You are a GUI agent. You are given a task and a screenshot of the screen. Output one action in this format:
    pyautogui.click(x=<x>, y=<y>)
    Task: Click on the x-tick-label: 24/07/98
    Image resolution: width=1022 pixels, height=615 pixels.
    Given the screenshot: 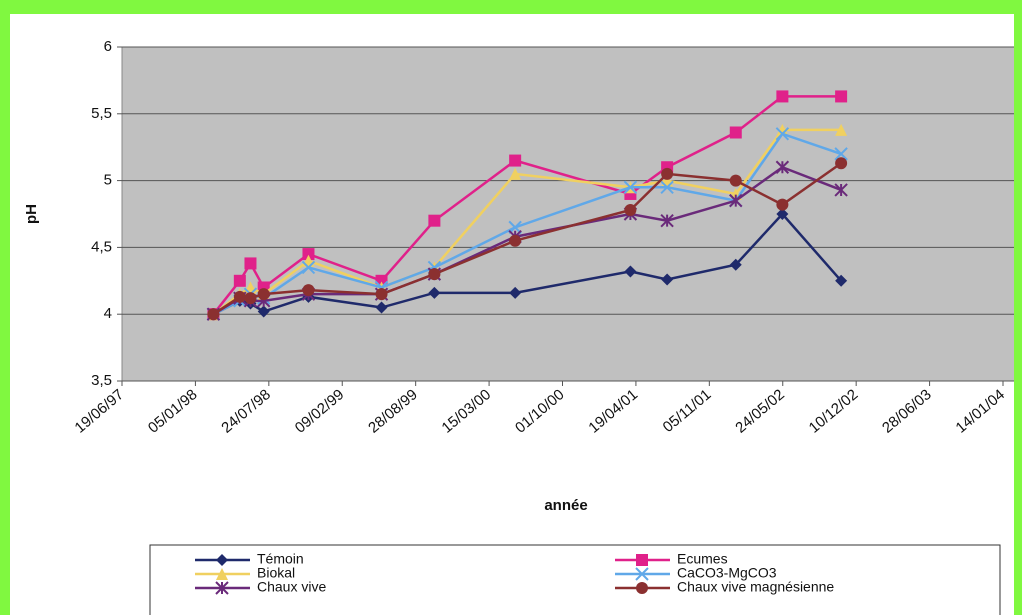 What is the action you would take?
    pyautogui.click(x=246, y=411)
    